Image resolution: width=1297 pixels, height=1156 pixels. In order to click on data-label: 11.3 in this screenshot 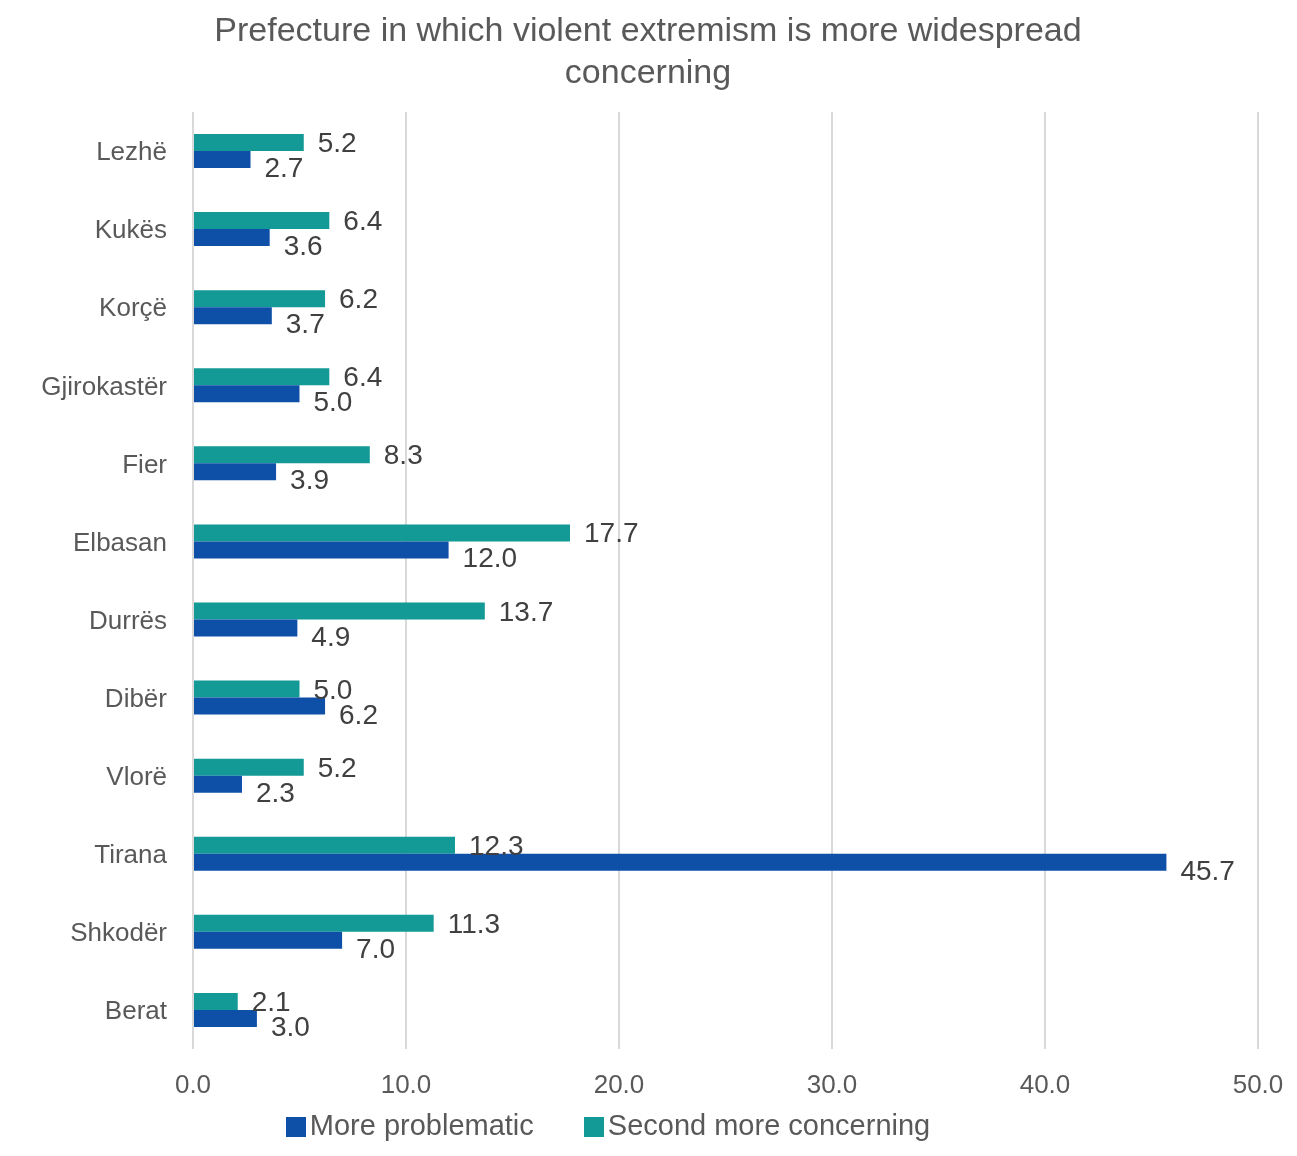, I will do `click(474, 923)`.